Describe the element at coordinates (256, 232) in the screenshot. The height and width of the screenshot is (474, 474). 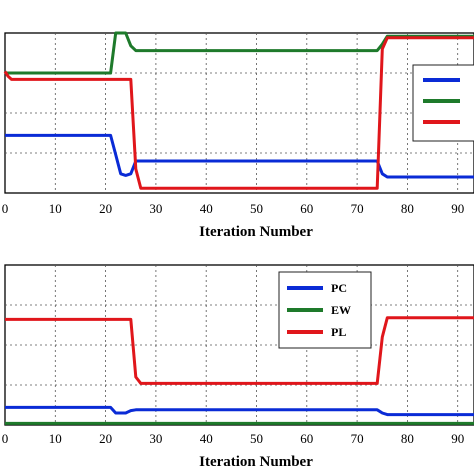
I see `x-axis-label-top: Iteration Number` at that location.